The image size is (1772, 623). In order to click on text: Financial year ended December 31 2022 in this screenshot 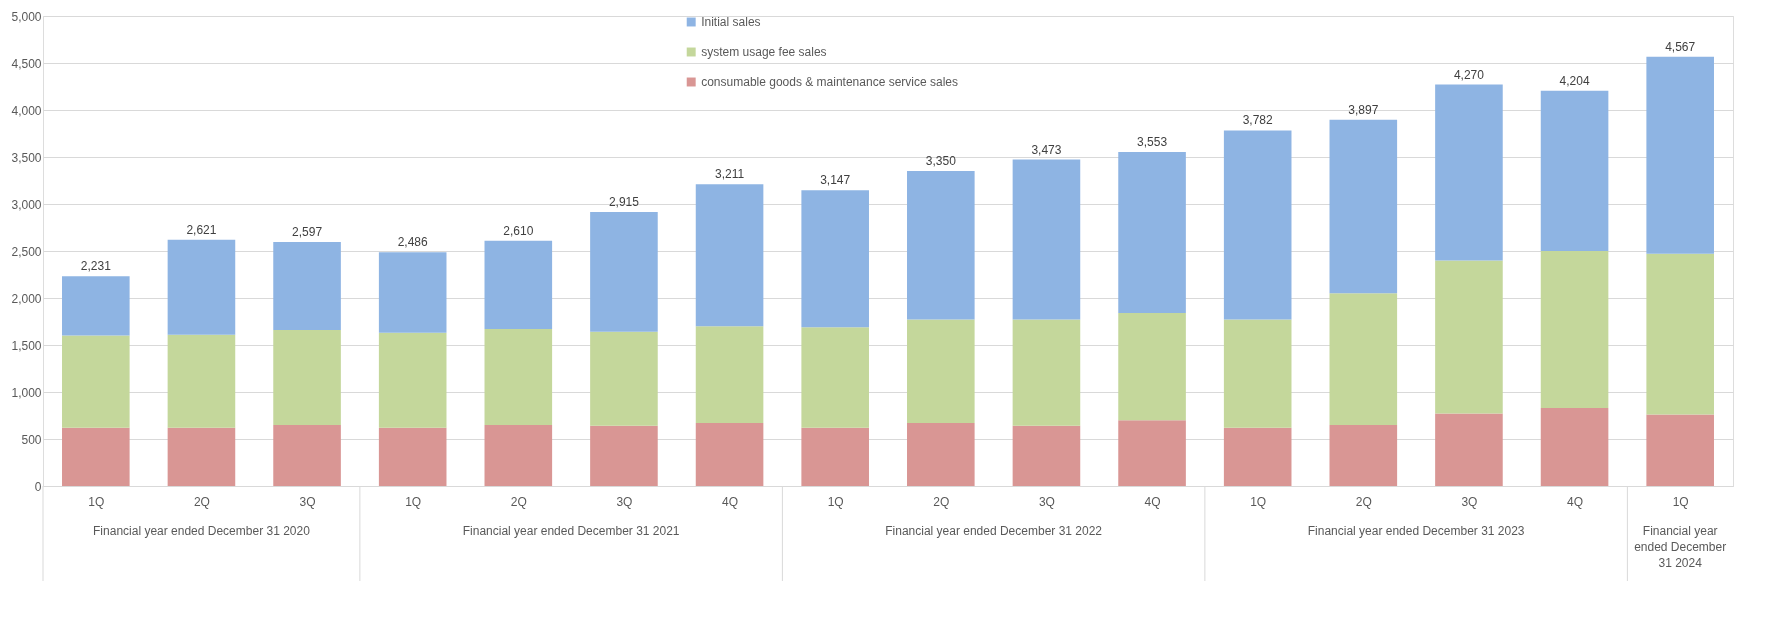, I will do `click(994, 531)`.